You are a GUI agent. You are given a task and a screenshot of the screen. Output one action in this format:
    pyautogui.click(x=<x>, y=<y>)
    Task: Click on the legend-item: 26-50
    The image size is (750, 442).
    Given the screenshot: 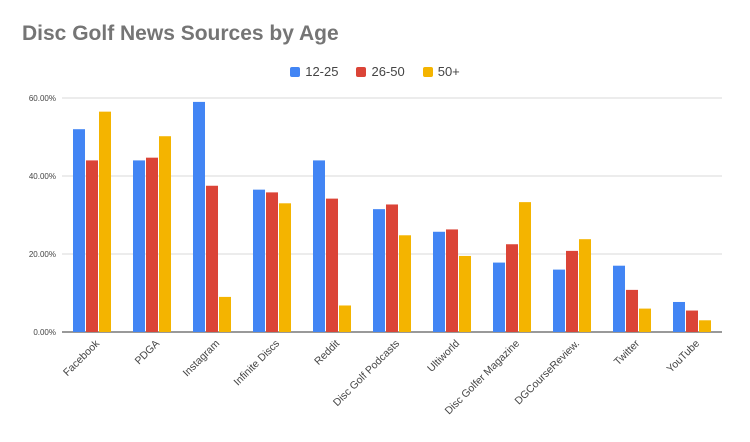 What is the action you would take?
    pyautogui.click(x=380, y=71)
    